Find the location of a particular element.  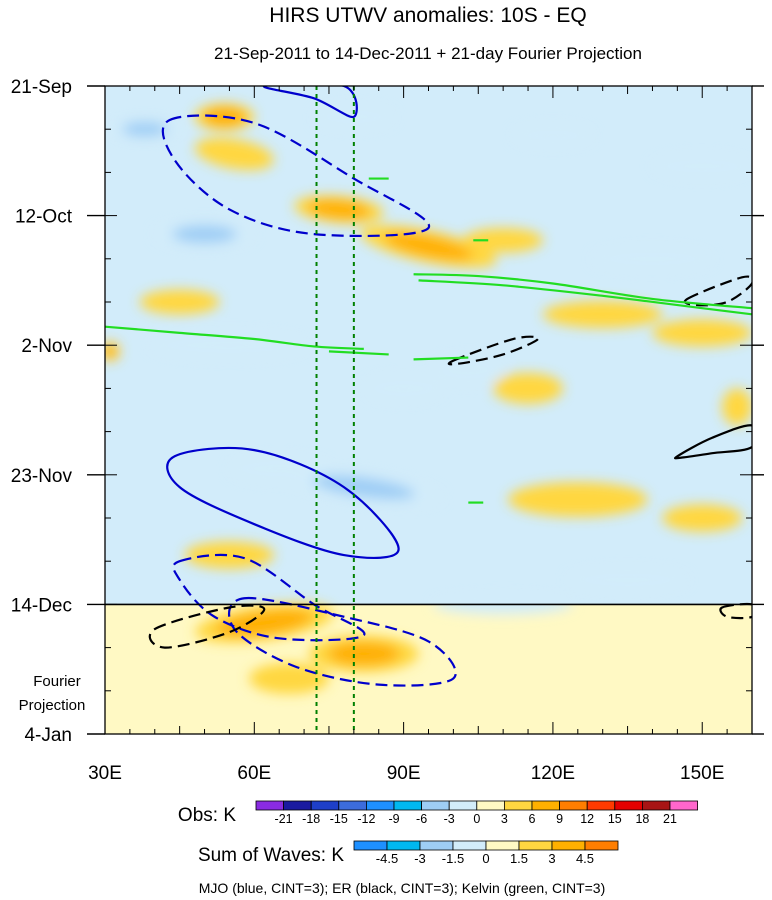

x-tick-label: 150E is located at coordinates (702, 773).